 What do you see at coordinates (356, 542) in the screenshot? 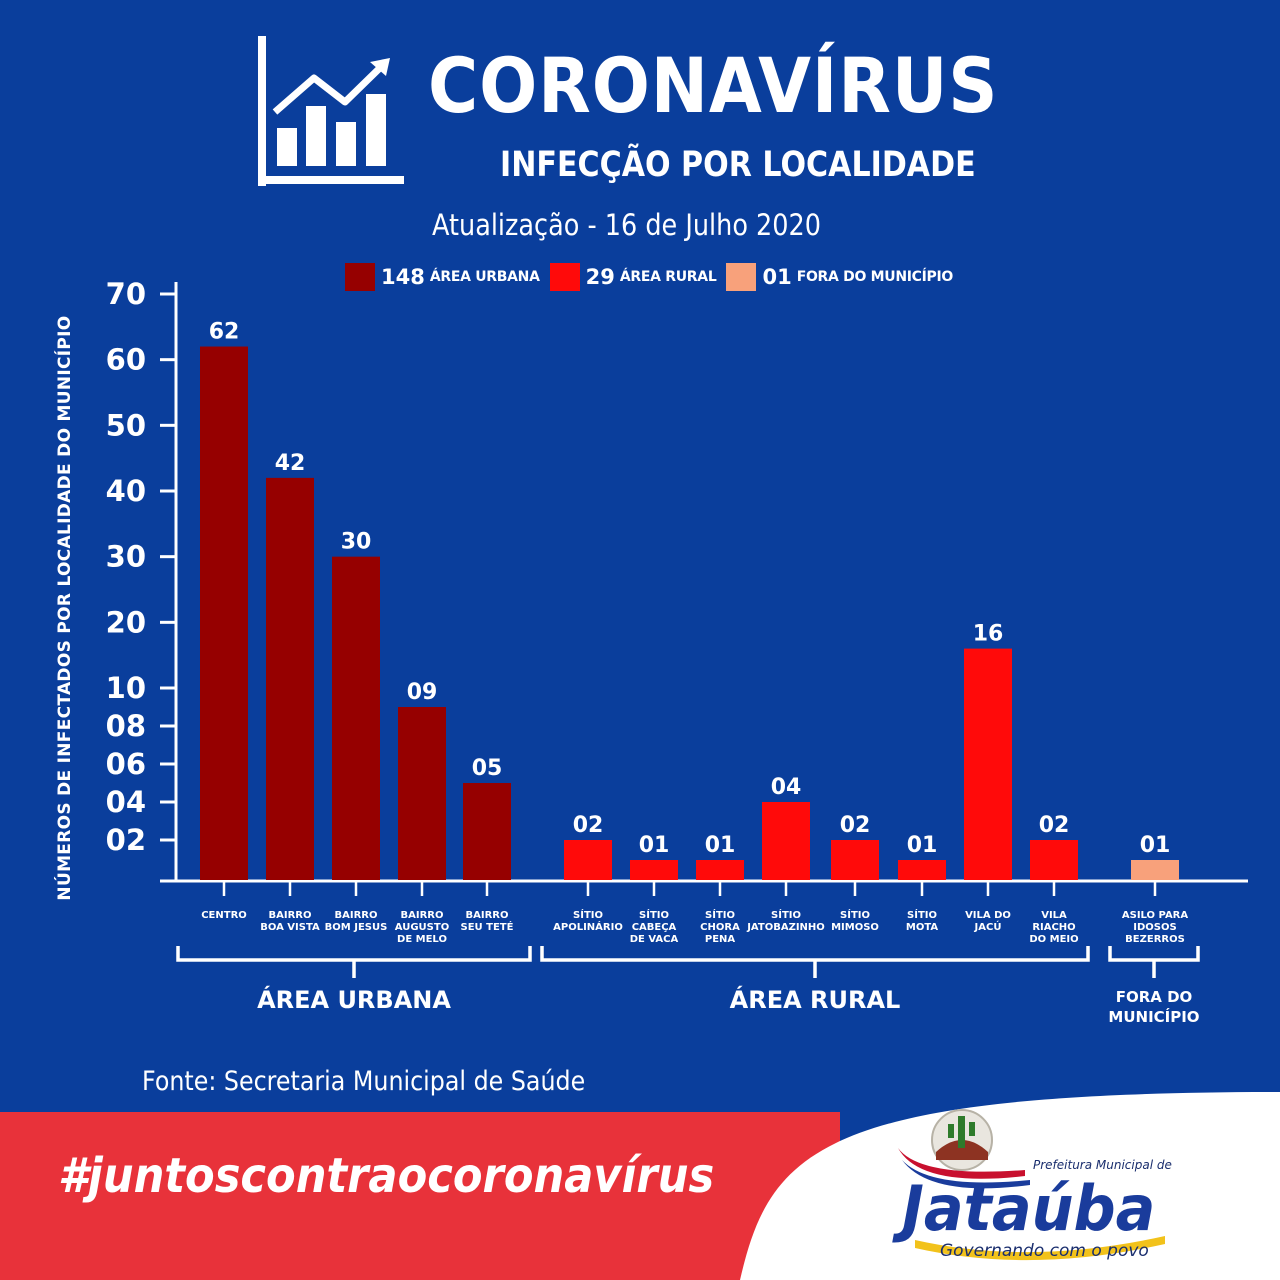
I see `bar-value-label: 30` at bounding box center [356, 542].